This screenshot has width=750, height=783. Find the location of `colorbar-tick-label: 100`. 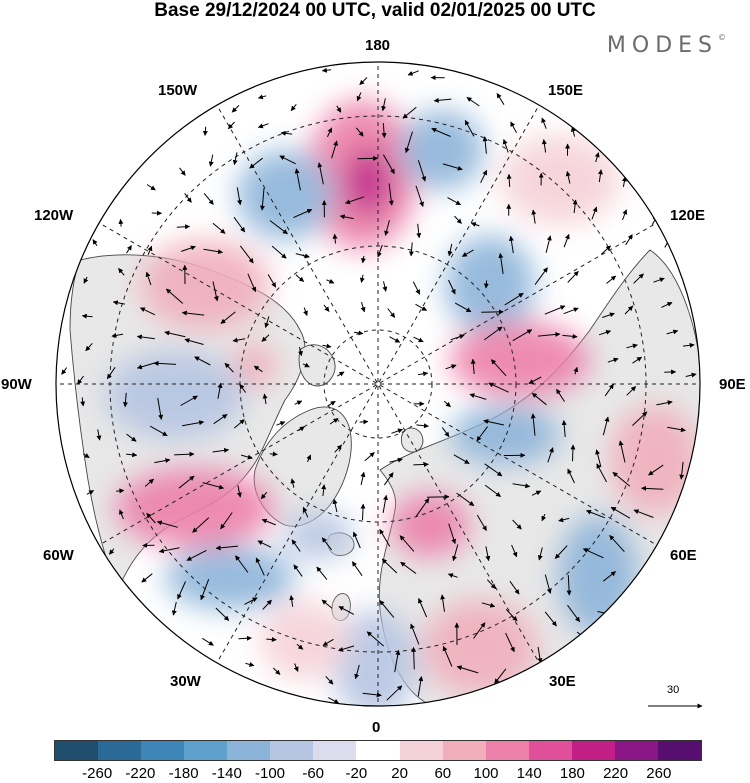

colorbar-tick-label: 100 is located at coordinates (486, 773).